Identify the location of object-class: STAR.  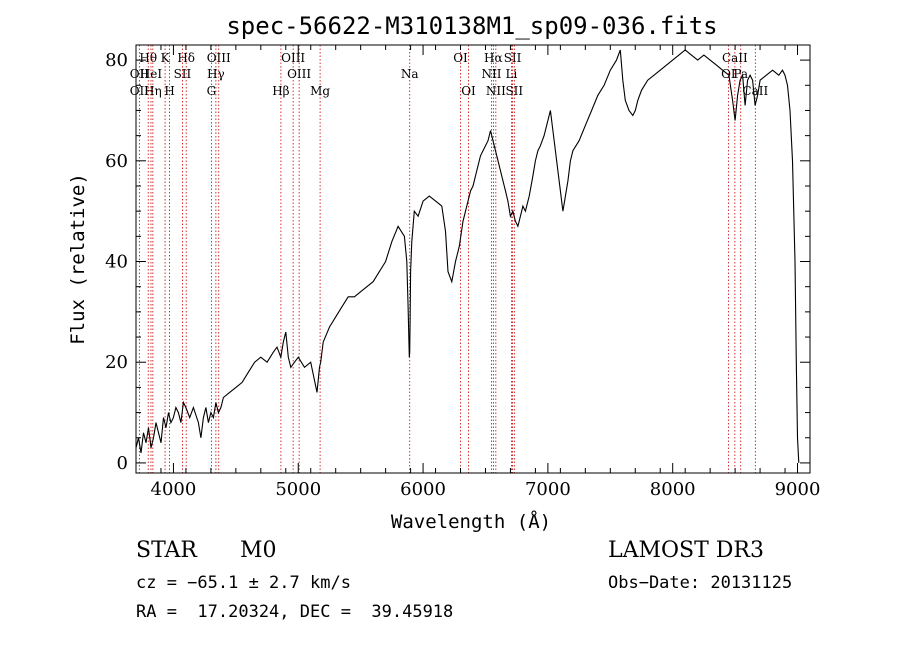
(166, 550).